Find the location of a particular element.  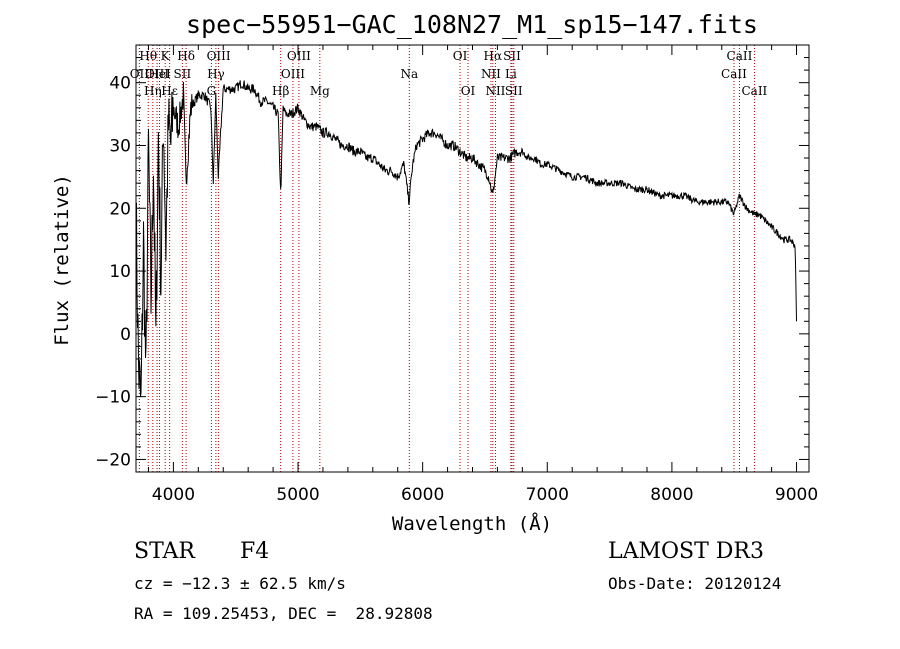

obs-date-label: Obs-Date: 20120124 is located at coordinates (695, 583).